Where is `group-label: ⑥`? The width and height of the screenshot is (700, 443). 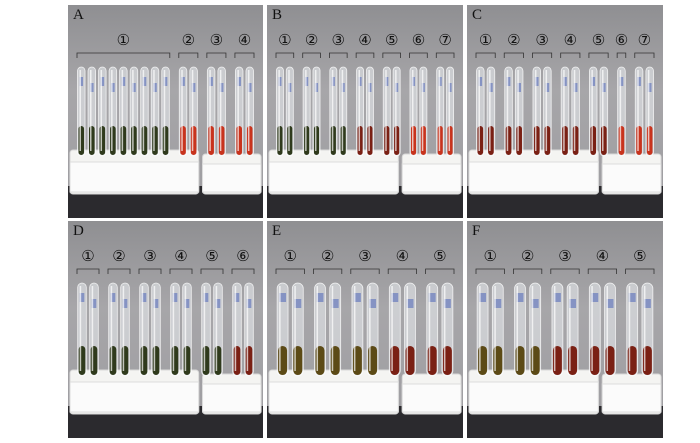 group-label: ⑥ is located at coordinates (243, 256).